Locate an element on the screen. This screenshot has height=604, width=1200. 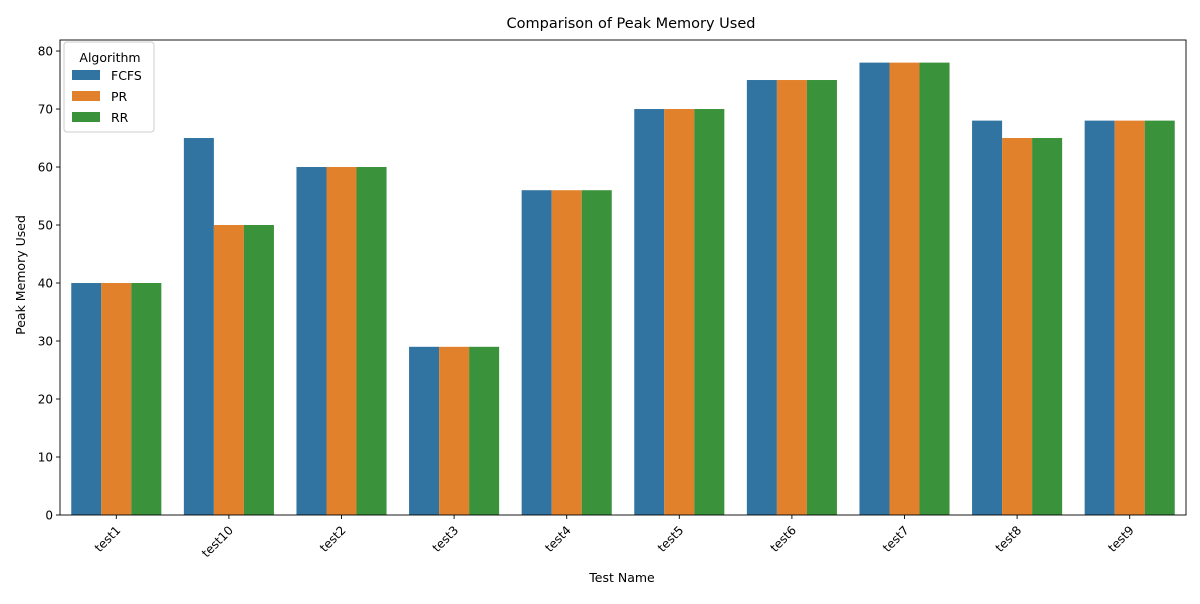
bar-pr-test7 is located at coordinates (904, 289).